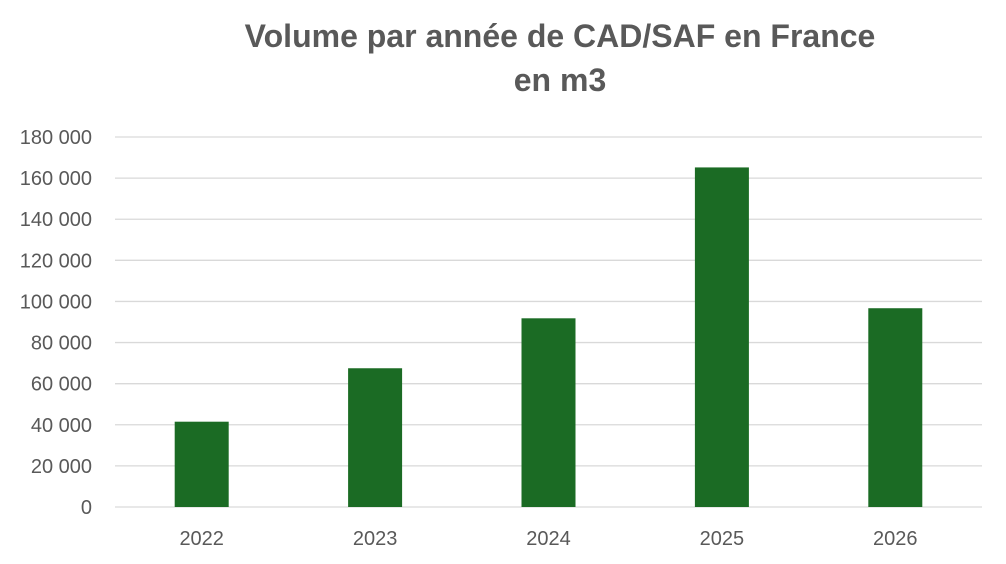 This screenshot has height=564, width=1006. Describe the element at coordinates (56, 261) in the screenshot. I see `y-tick-label: 120 000` at that location.